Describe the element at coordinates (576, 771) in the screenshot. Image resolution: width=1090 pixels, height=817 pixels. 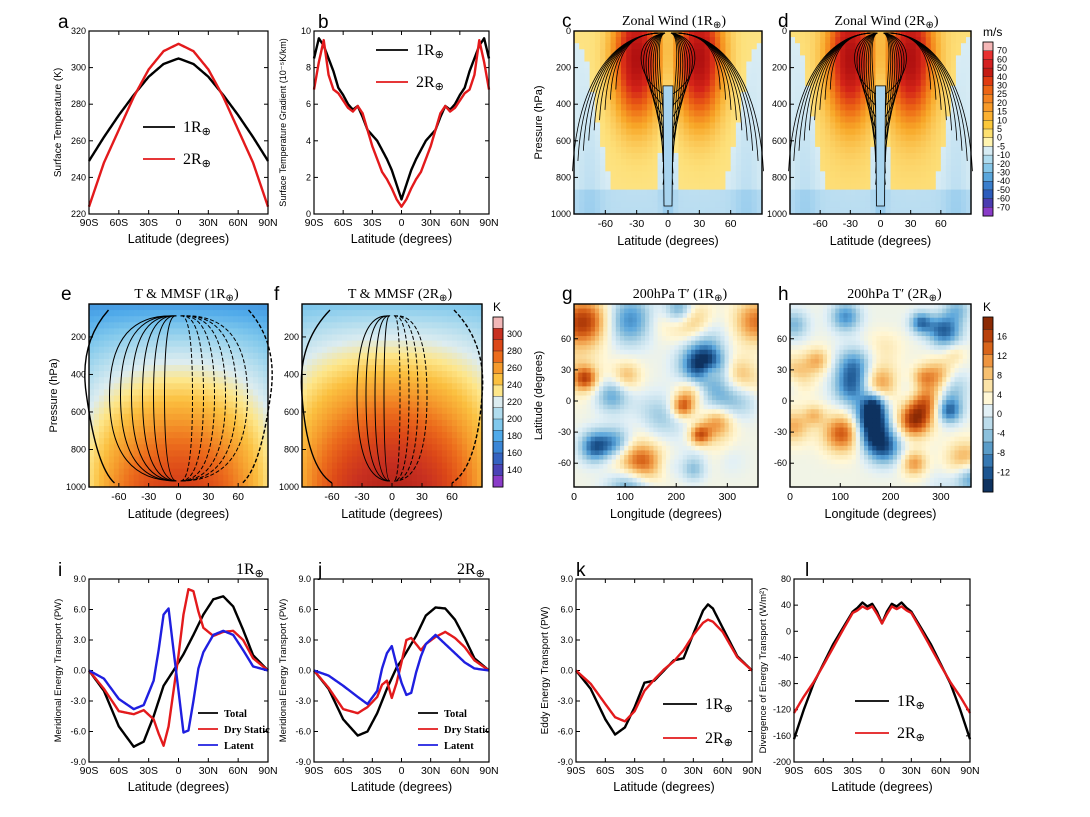
I see `x-tick-label: 90S` at that location.